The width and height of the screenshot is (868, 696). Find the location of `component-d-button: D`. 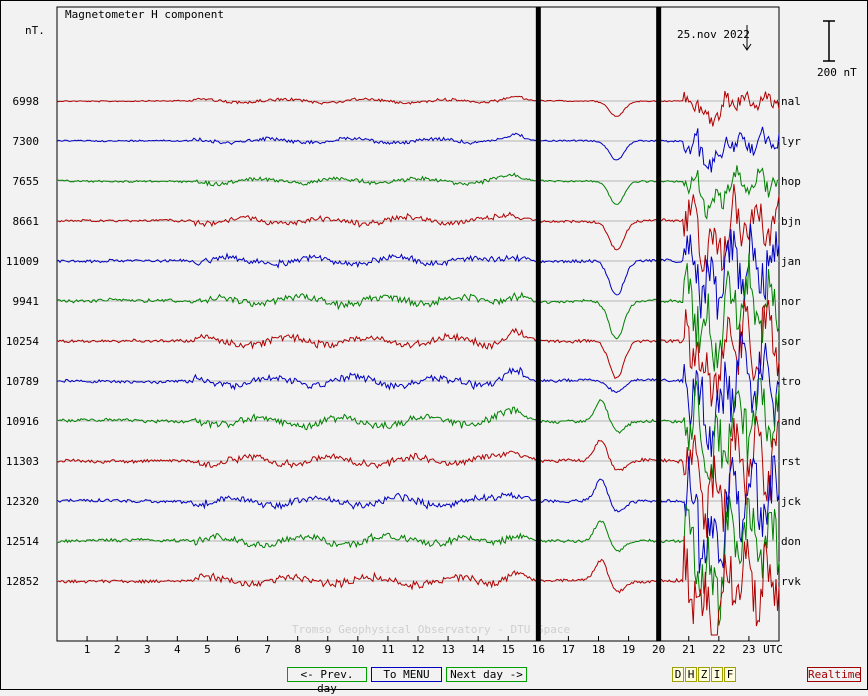

component-d-button: D is located at coordinates (678, 674).